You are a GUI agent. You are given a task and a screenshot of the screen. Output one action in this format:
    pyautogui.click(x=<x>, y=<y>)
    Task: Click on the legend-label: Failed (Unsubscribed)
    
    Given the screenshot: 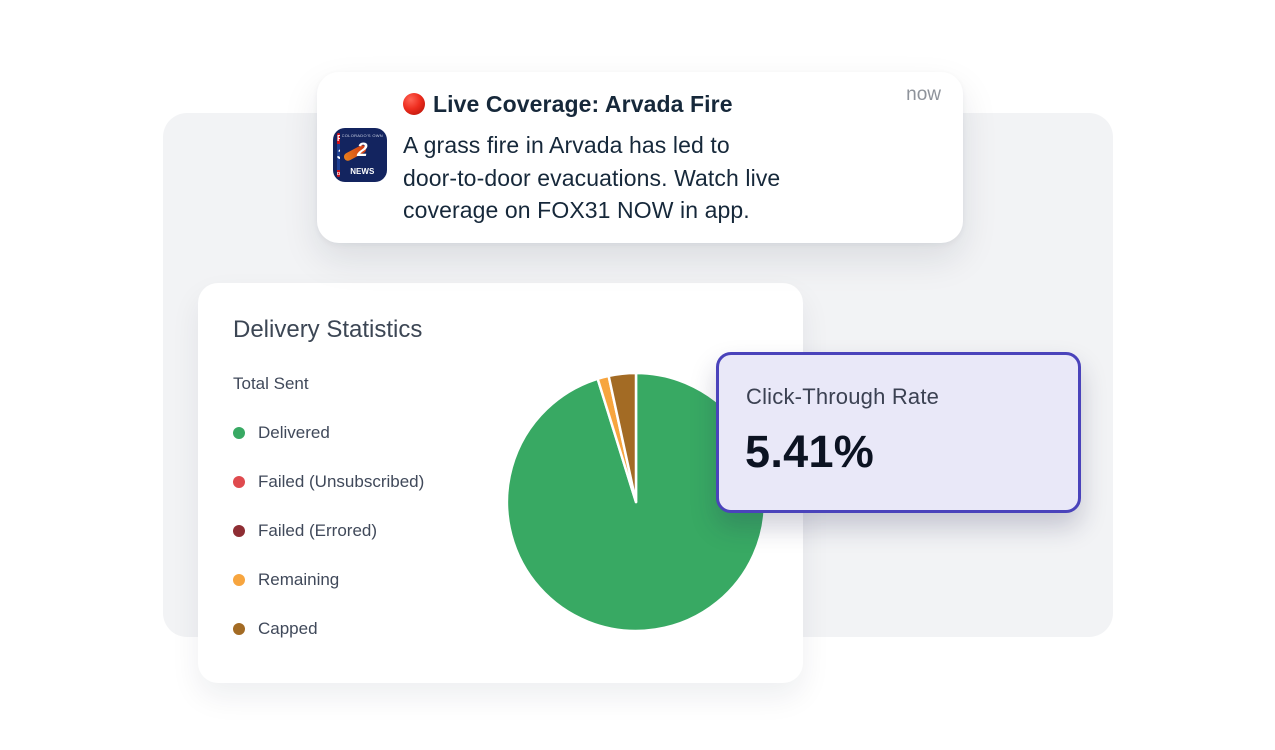 What is the action you would take?
    pyautogui.click(x=341, y=481)
    